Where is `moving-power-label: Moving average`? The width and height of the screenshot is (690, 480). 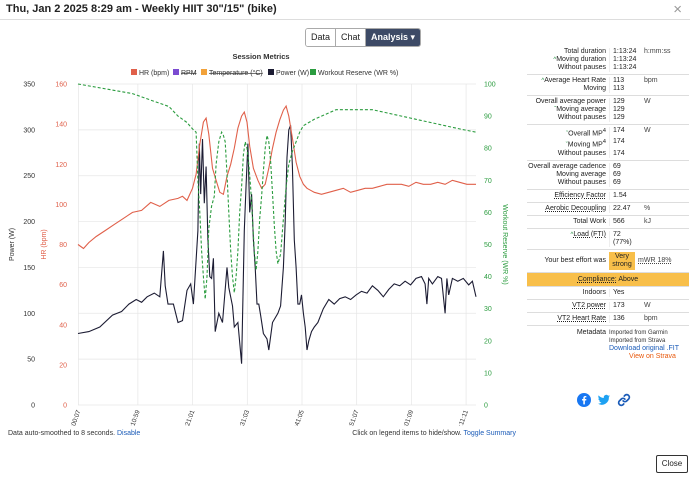 moving-power-label: Moving average is located at coordinates (581, 109).